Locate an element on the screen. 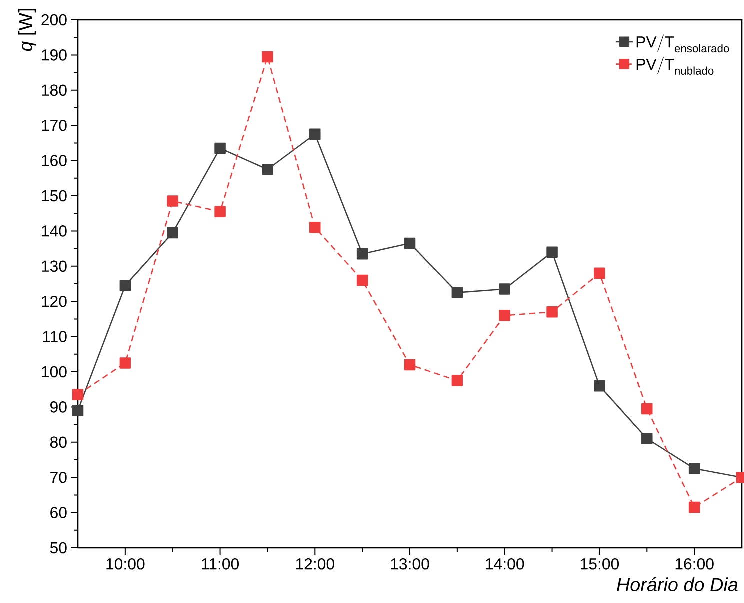 The image size is (744, 603). y-tick-label: 60 is located at coordinates (58, 512).